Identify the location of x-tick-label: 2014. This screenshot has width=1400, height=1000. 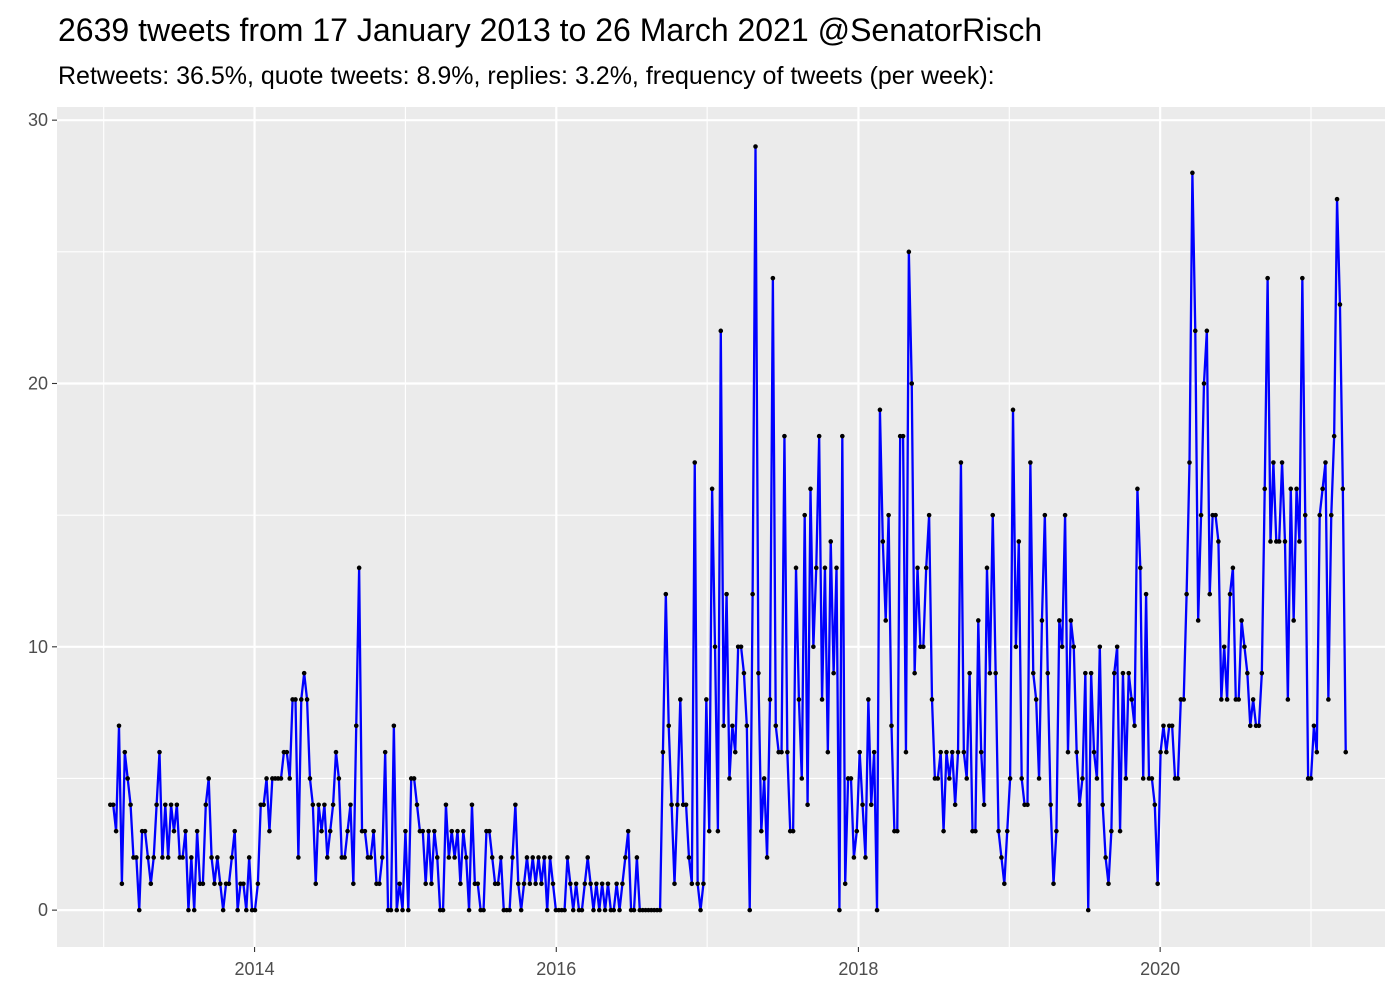
(255, 969).